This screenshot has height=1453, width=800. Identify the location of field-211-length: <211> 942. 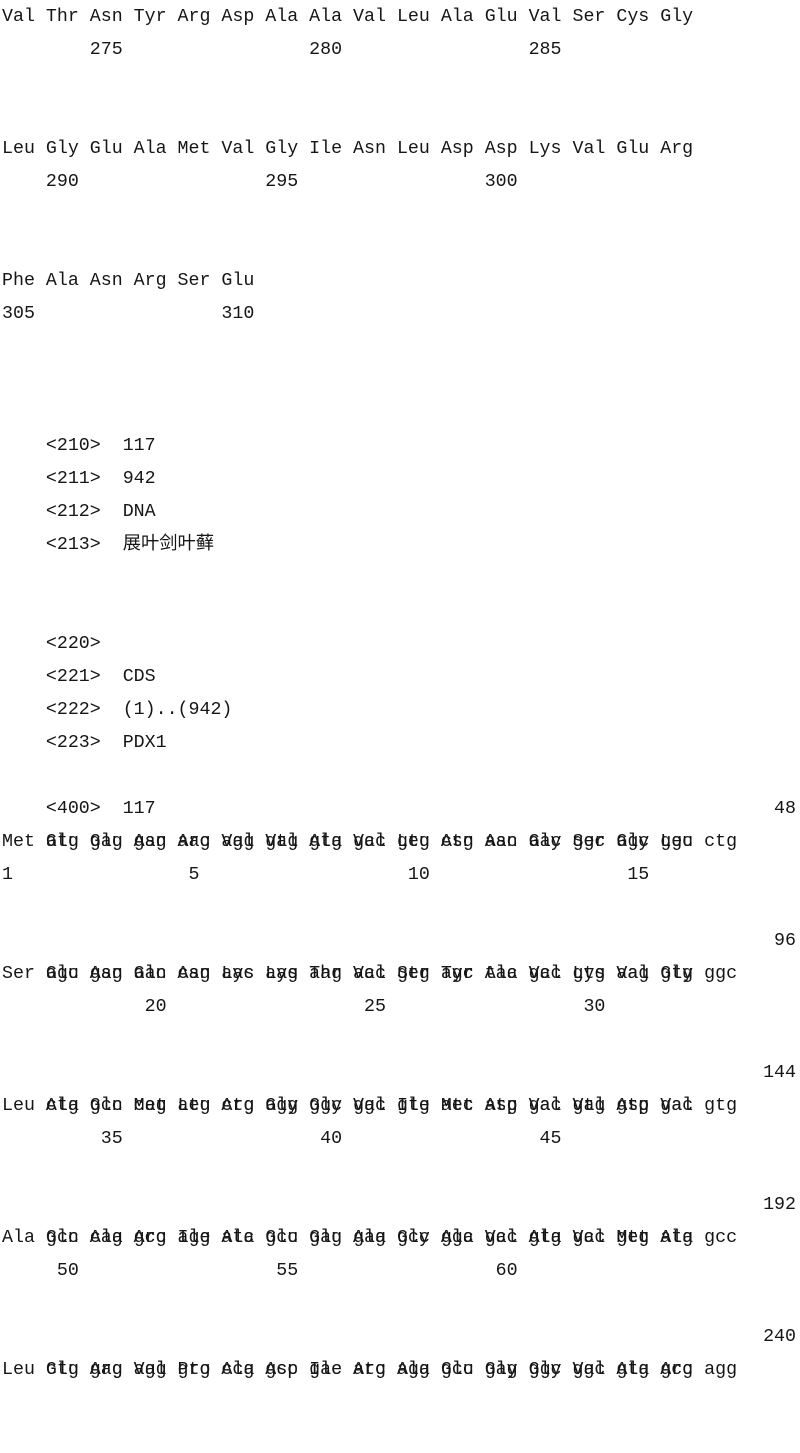
(400, 459).